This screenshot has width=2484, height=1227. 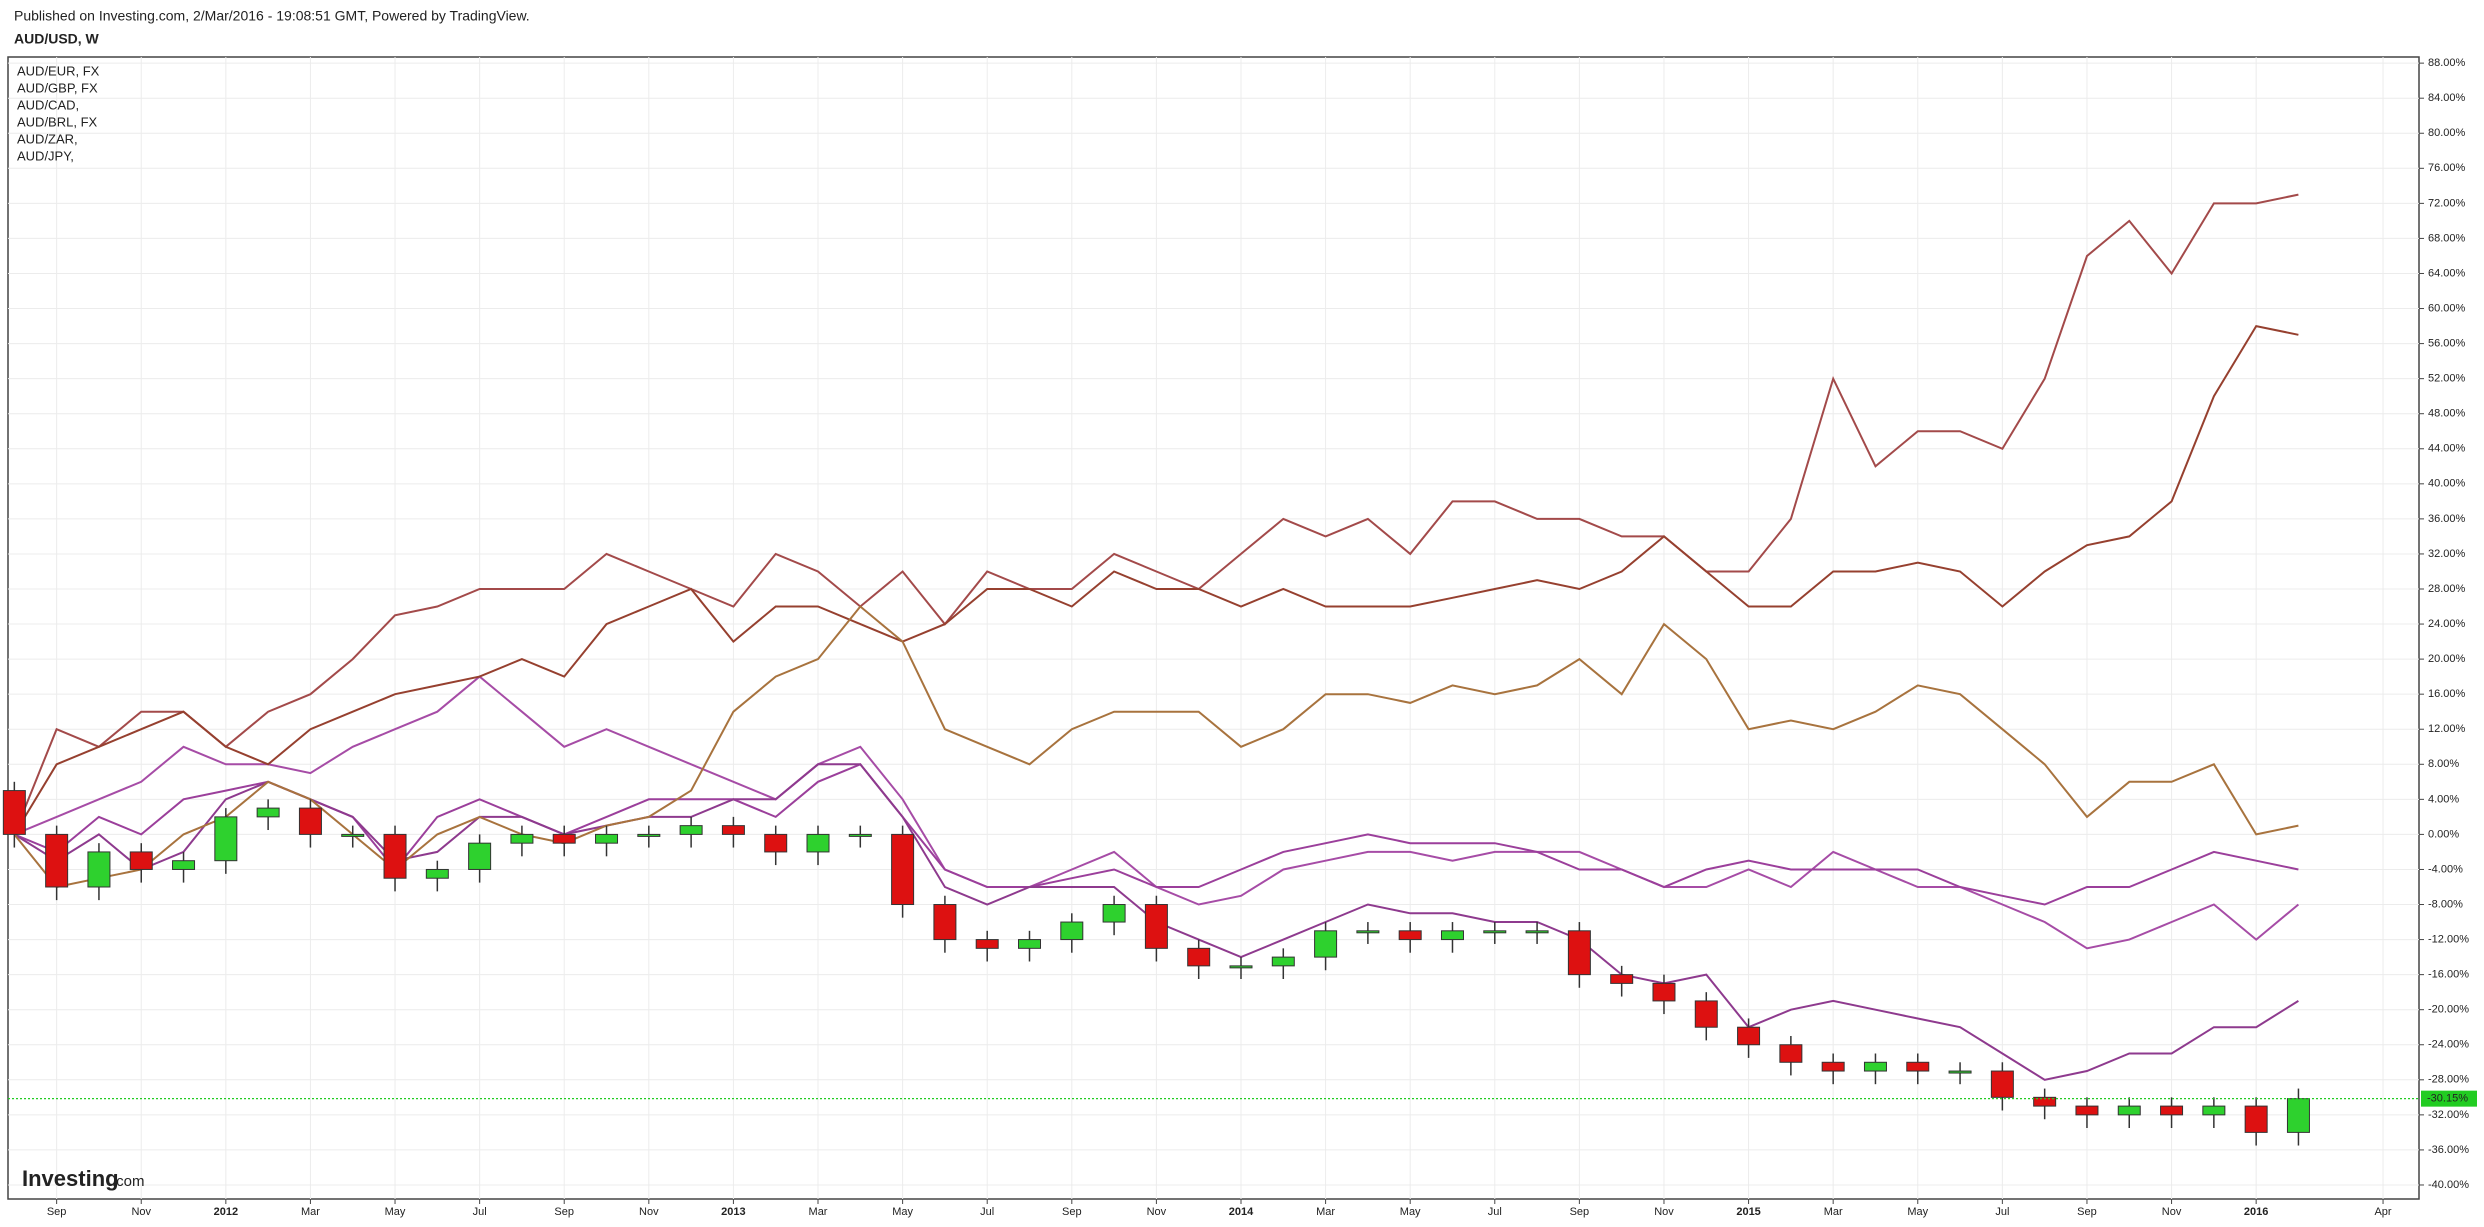 What do you see at coordinates (2448, 1080) in the screenshot?
I see `y-tick-label: -28.00%` at bounding box center [2448, 1080].